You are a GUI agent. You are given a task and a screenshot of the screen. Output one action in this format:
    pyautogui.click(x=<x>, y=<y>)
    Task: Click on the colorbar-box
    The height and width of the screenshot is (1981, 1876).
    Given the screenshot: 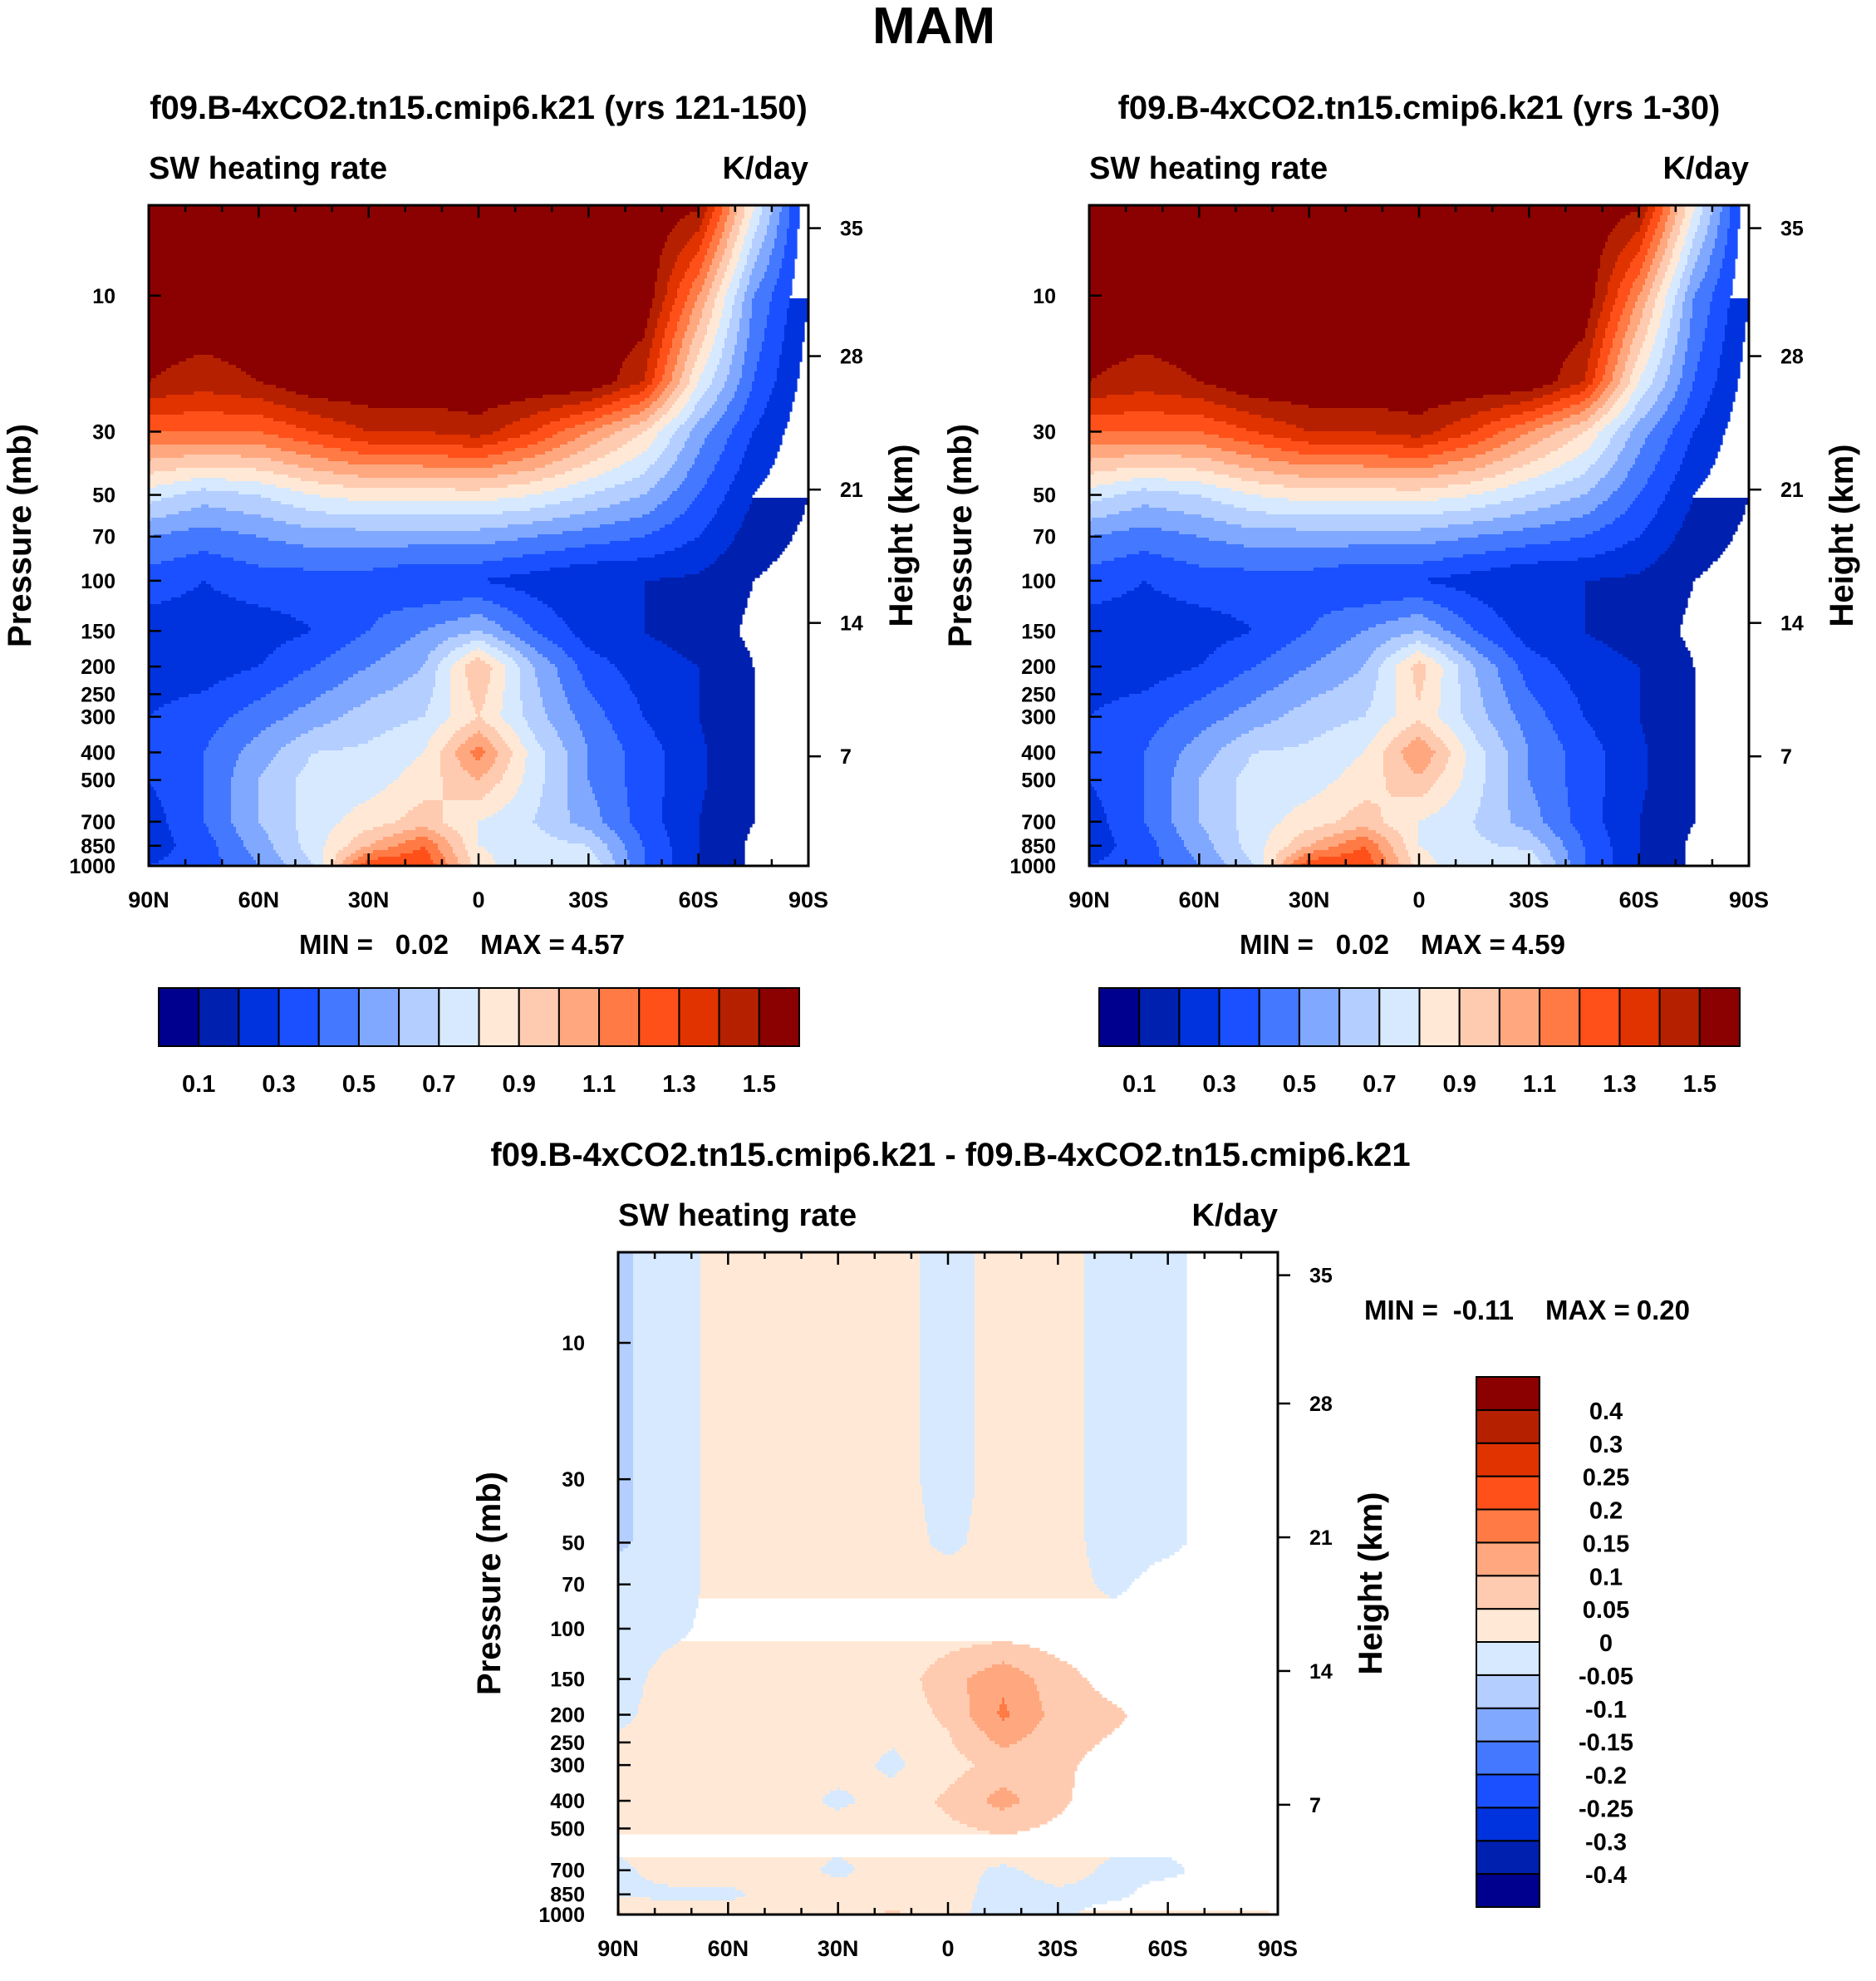 What is the action you would take?
    pyautogui.click(x=219, y=1017)
    